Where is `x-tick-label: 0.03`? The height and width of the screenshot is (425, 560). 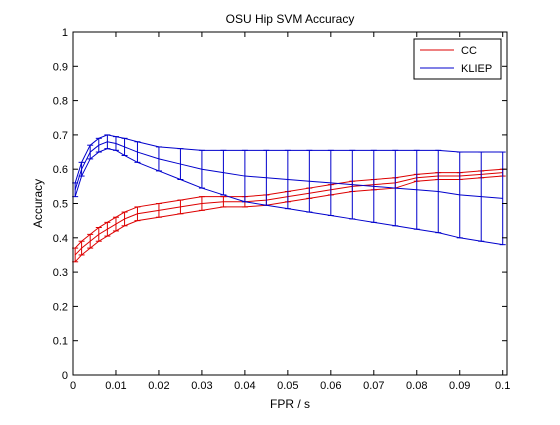
x-tick-label: 0.03 is located at coordinates (201, 386).